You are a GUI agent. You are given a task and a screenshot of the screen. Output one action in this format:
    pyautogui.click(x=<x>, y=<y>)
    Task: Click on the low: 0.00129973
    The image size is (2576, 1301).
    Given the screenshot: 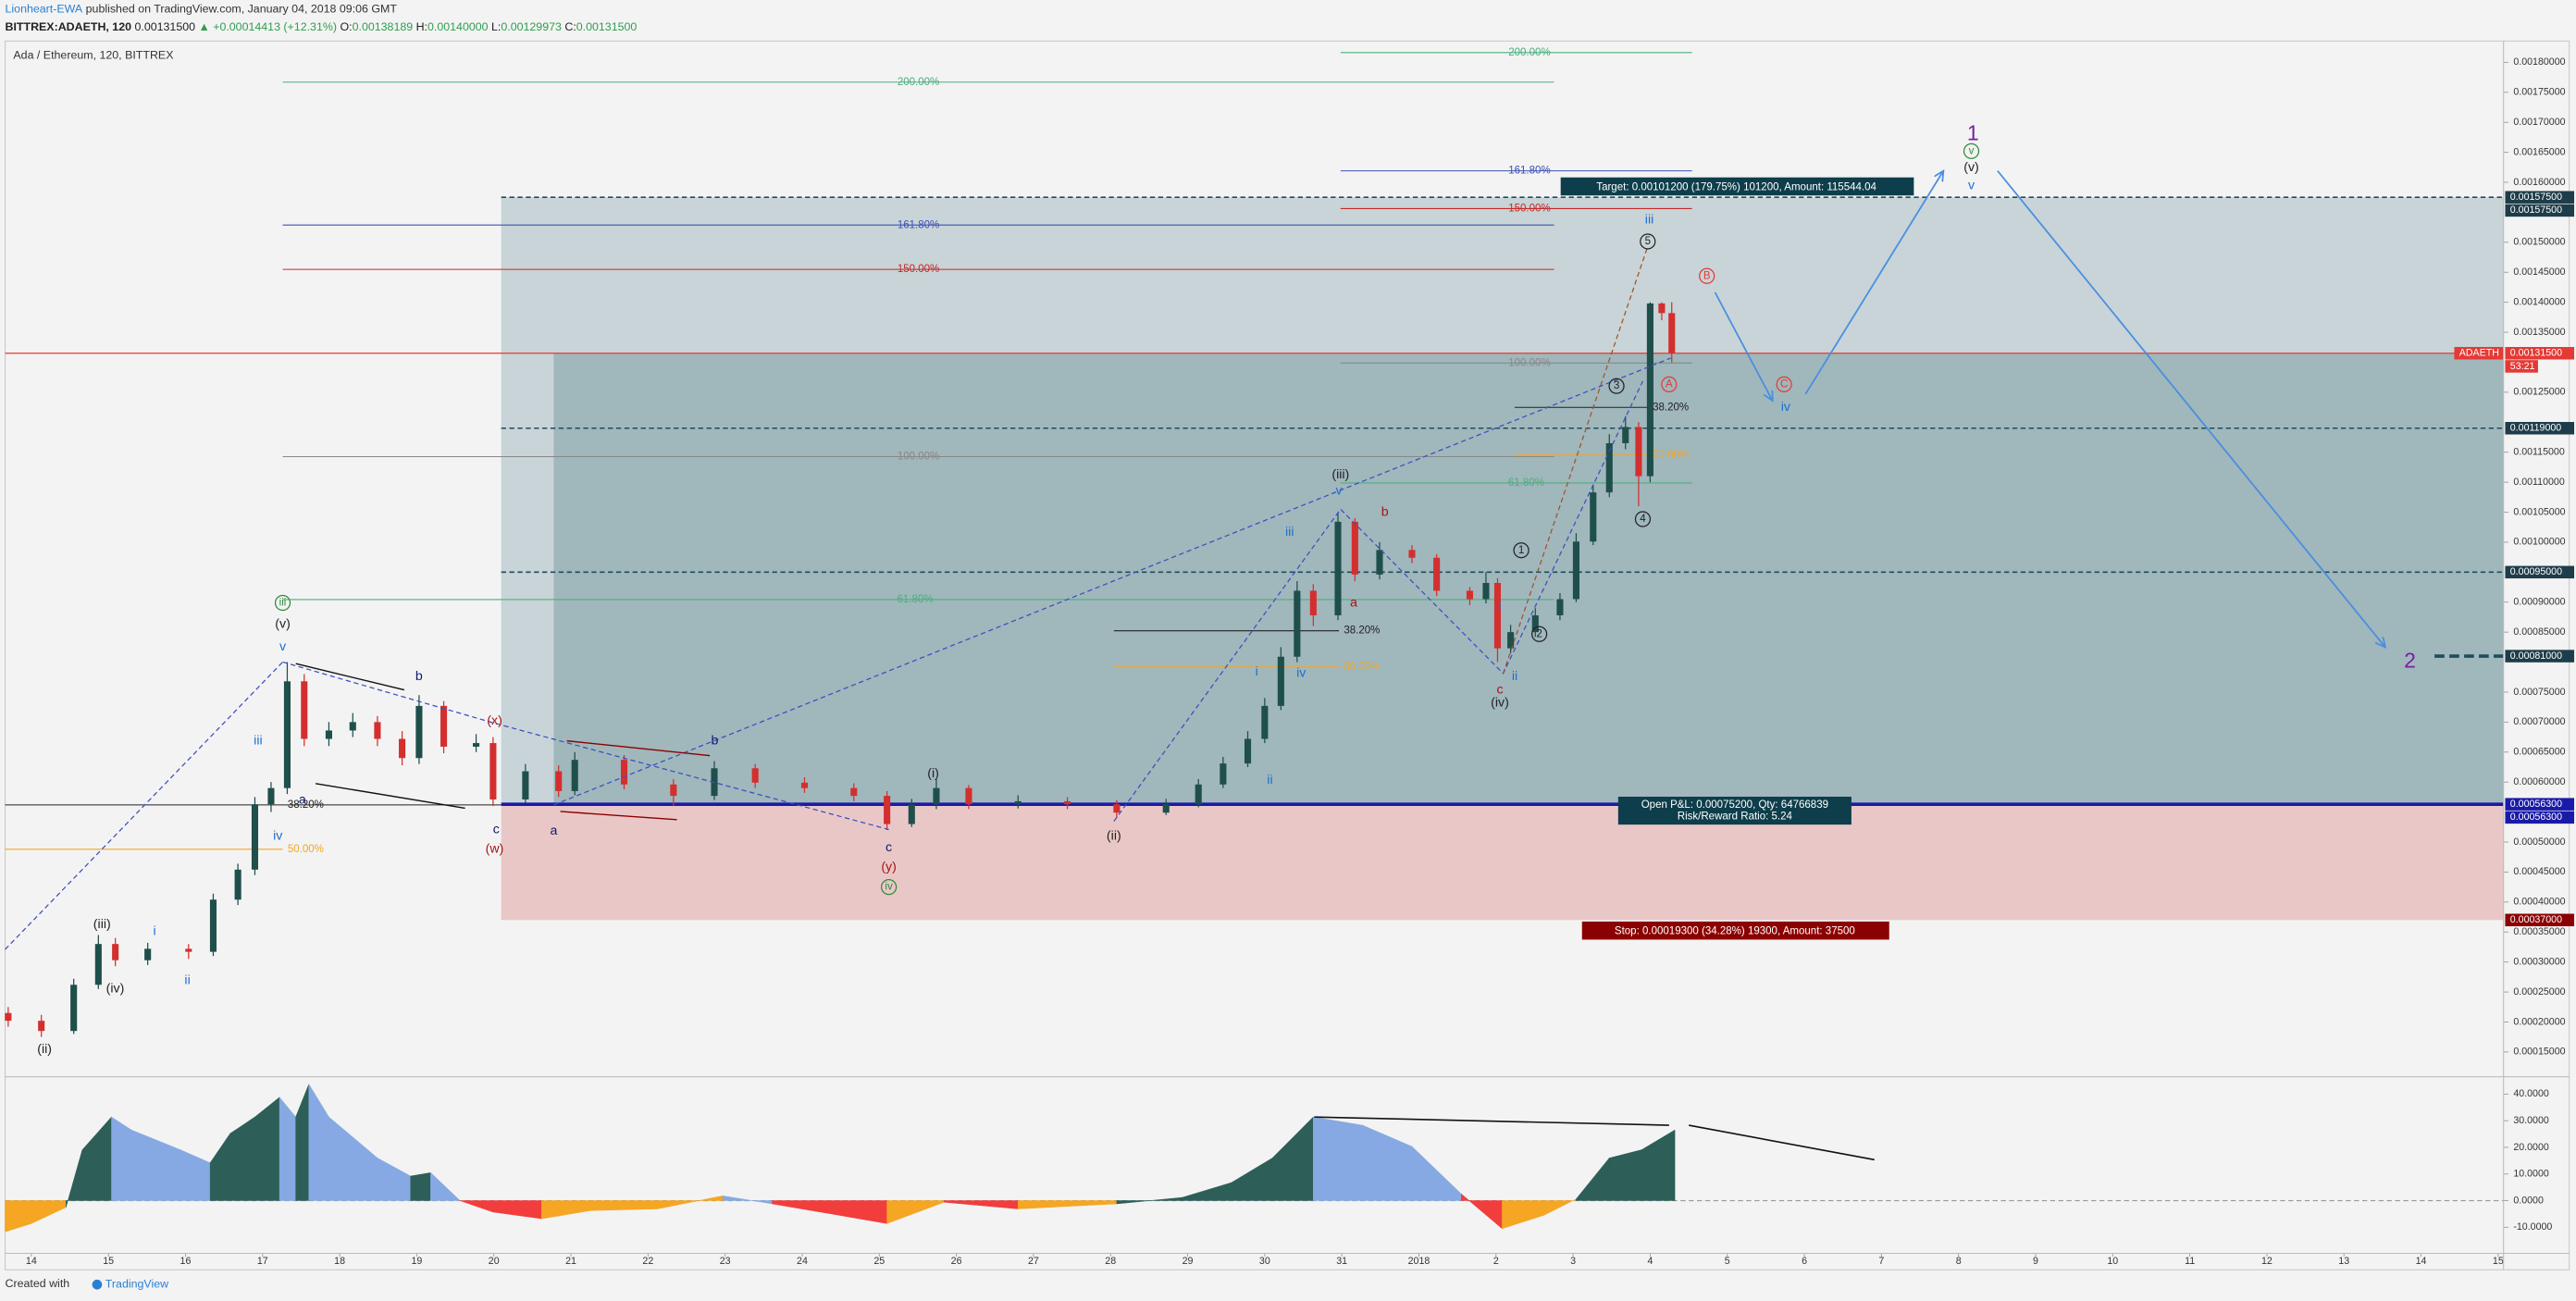 What is the action you would take?
    pyautogui.click(x=531, y=27)
    